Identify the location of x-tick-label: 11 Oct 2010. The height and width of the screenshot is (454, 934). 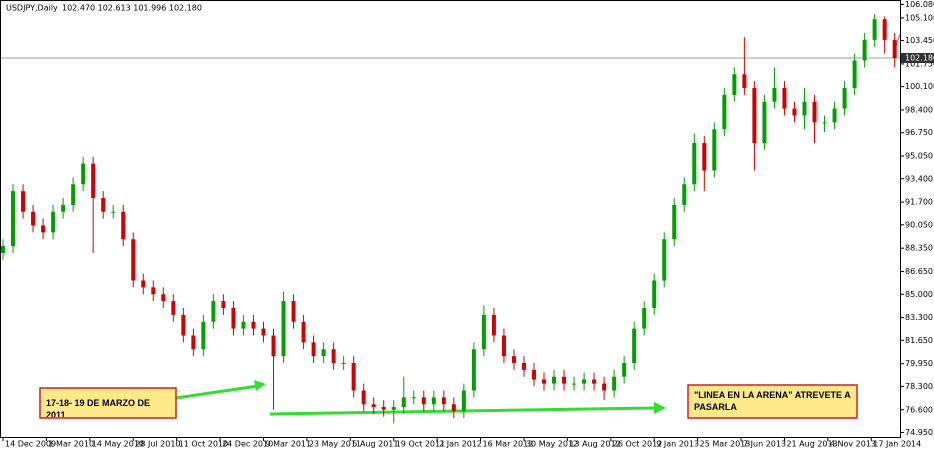
(203, 444).